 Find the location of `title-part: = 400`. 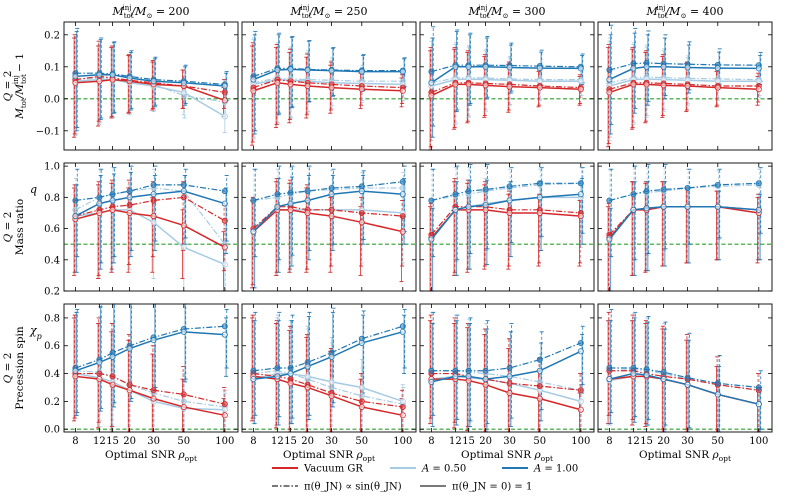

title-part: = 400 is located at coordinates (704, 11).